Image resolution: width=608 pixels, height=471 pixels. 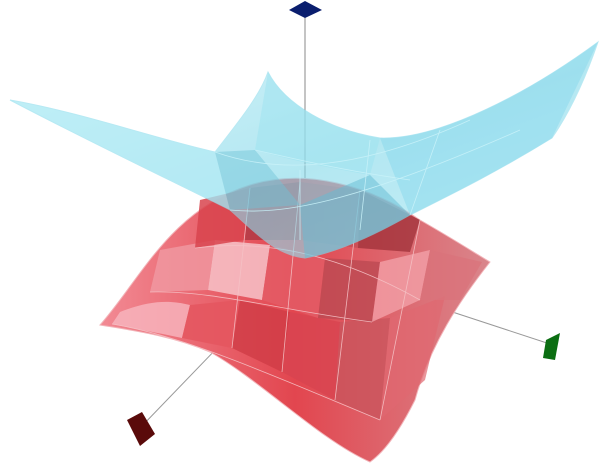 I want to click on z-axis-arrow-icon, so click(x=305, y=9).